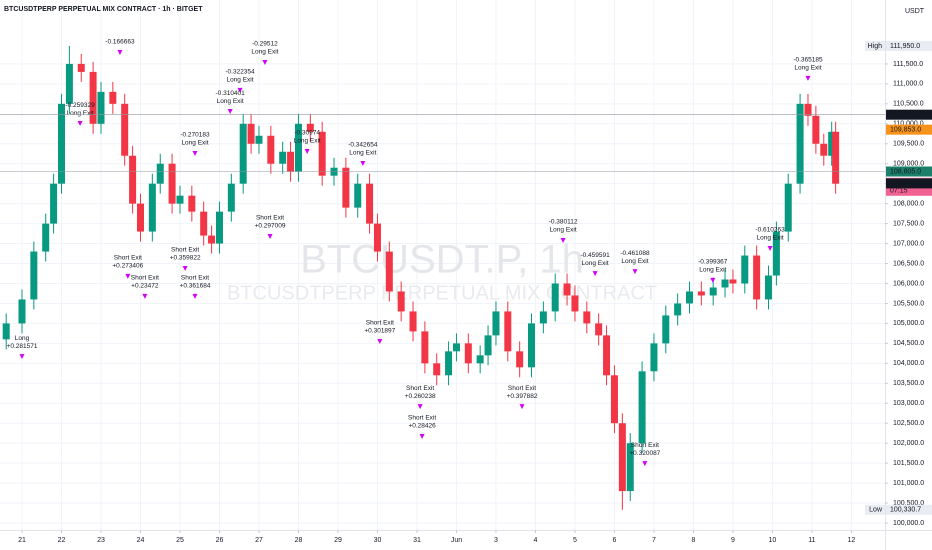 The image size is (932, 550). Describe the element at coordinates (908, 164) in the screenshot. I see `y-tick-label: 109,000.0` at that location.